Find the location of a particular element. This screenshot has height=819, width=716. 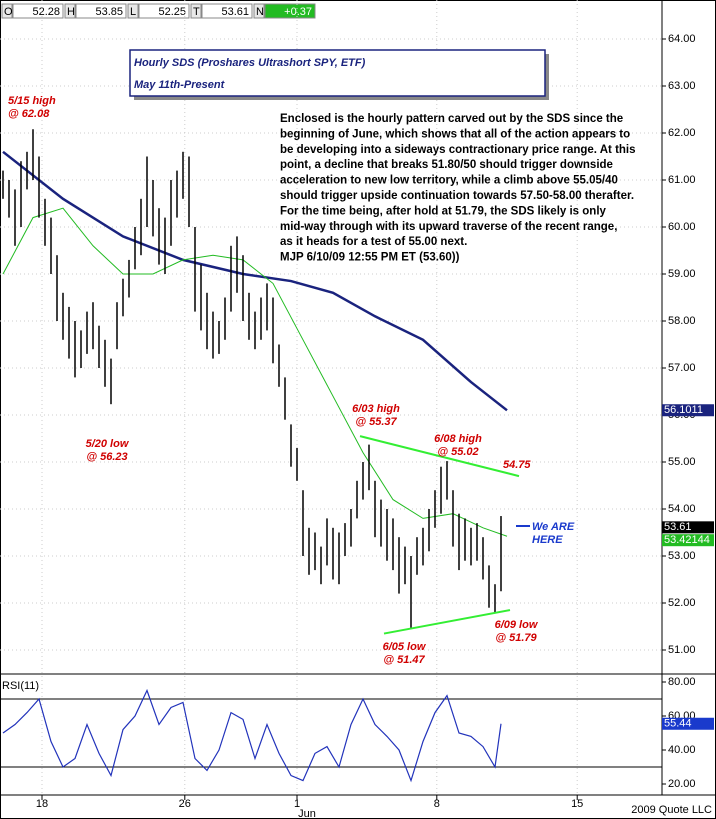

rsi-marker is located at coordinates (688, 723).